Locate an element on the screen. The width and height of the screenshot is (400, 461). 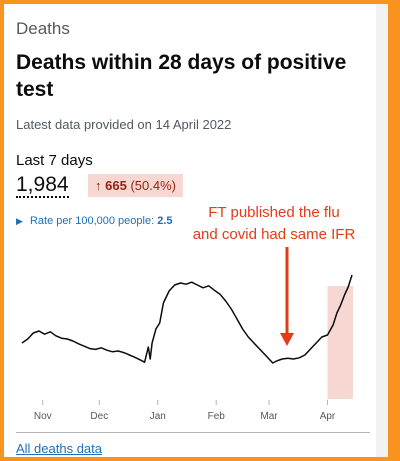
section-kicker: Deaths is located at coordinates (43, 28).